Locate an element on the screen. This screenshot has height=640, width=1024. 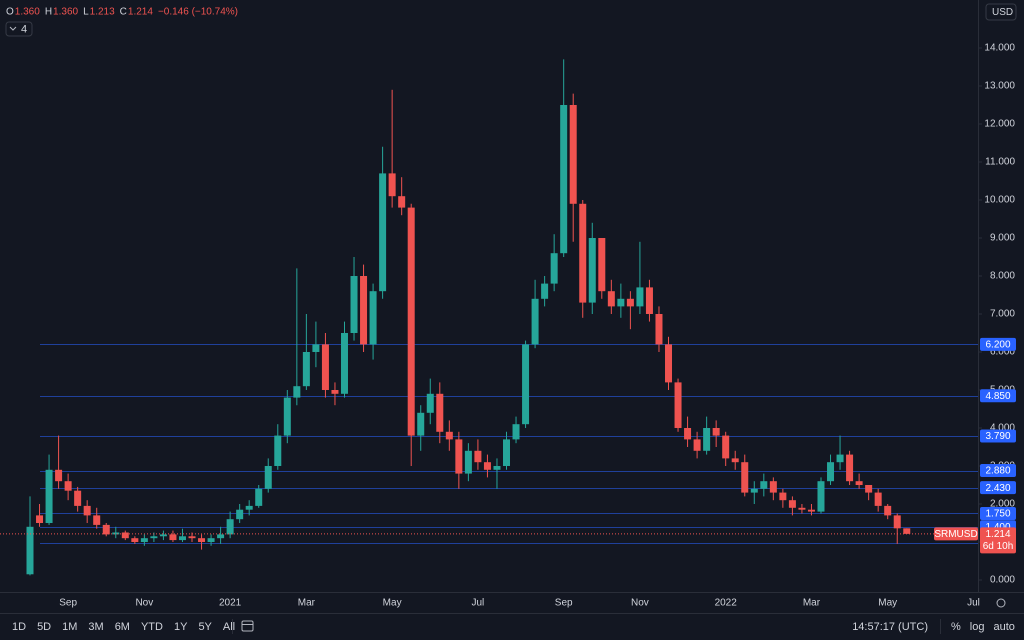
scale-option: log is located at coordinates (977, 627).